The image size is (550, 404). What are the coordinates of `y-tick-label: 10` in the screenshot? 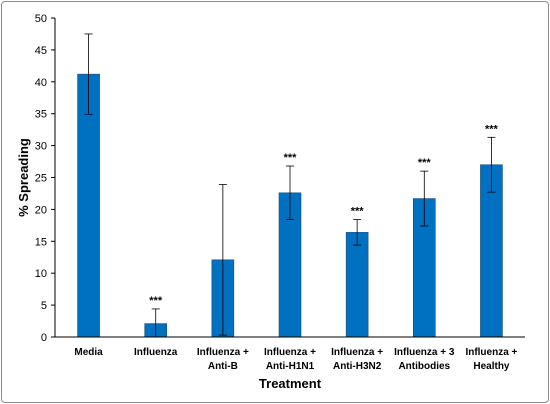 It's located at (41, 274).